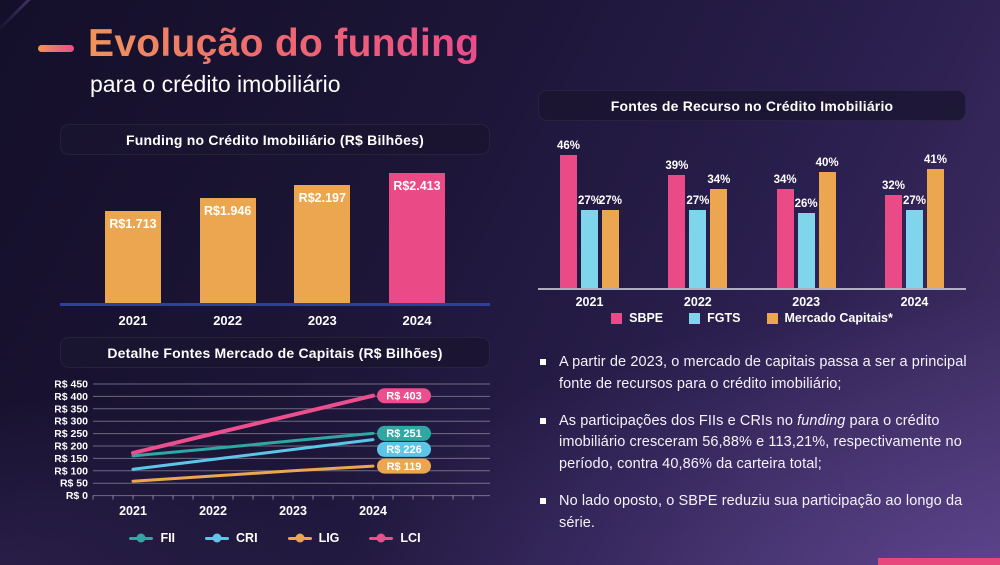 This screenshot has height=565, width=1000. Describe the element at coordinates (914, 249) in the screenshot. I see `bar-FGTS-2024` at that location.